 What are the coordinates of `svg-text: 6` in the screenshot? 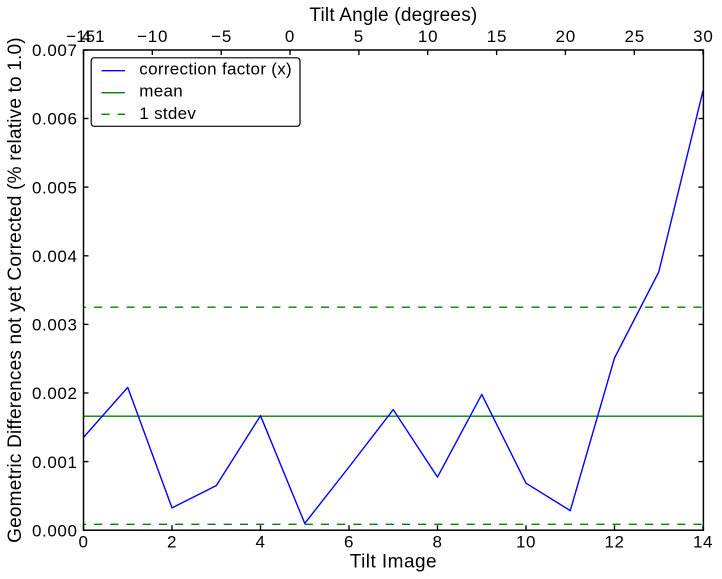 It's located at (349, 542).